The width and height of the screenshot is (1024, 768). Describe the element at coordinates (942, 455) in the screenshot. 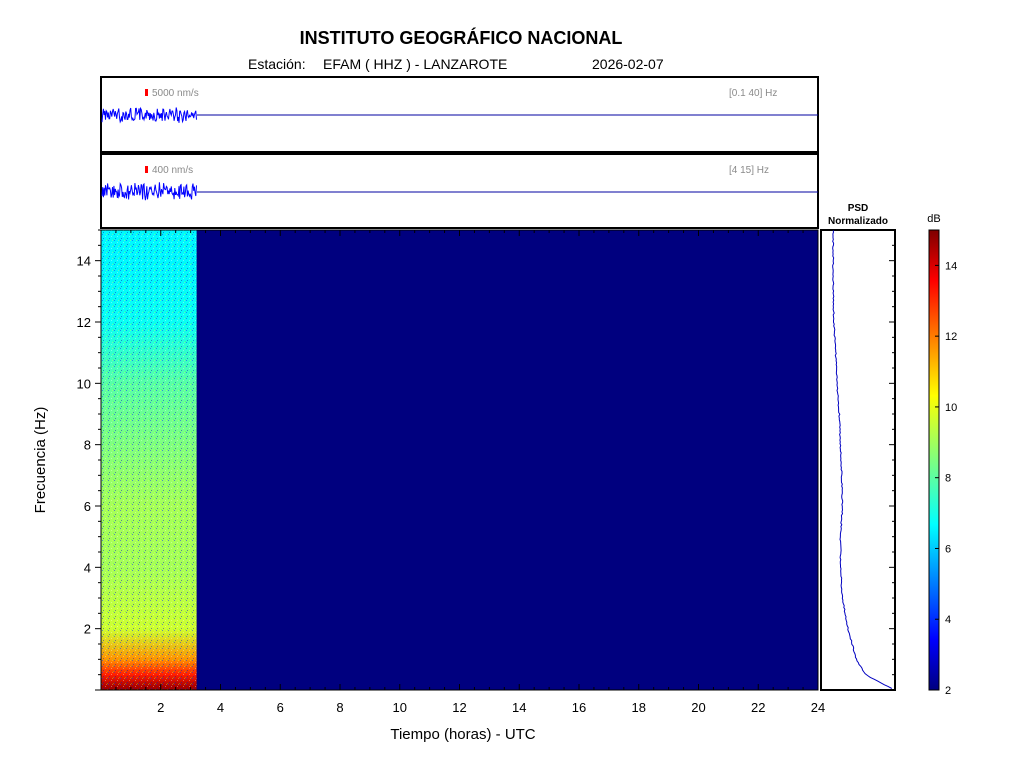

I see `colorbar: dB 2 4 6 8 10 12 14` at that location.